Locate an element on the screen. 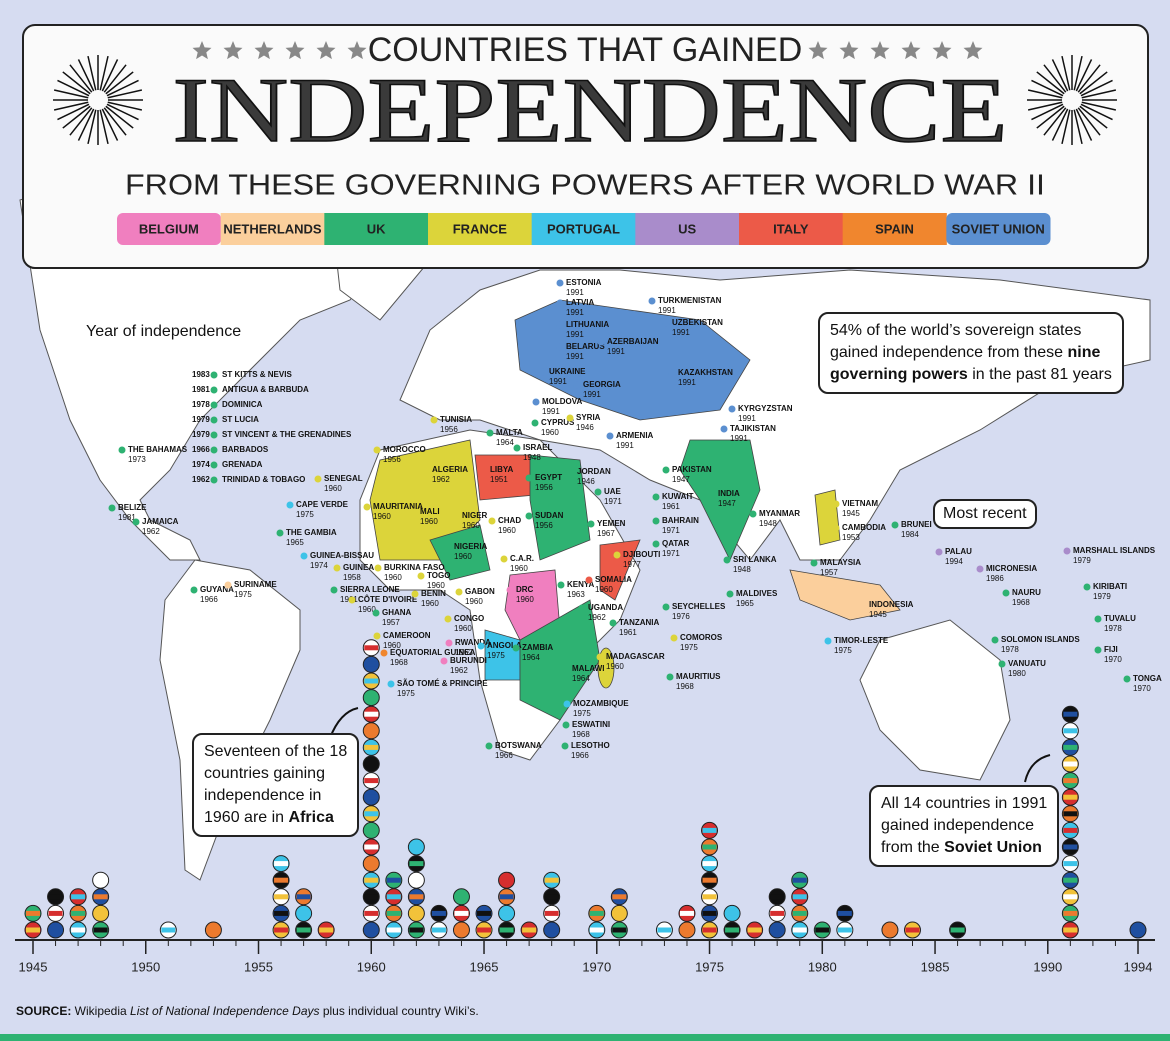 This screenshot has height=1041, width=1170. place-name: CAPE VERDE is located at coordinates (322, 504).